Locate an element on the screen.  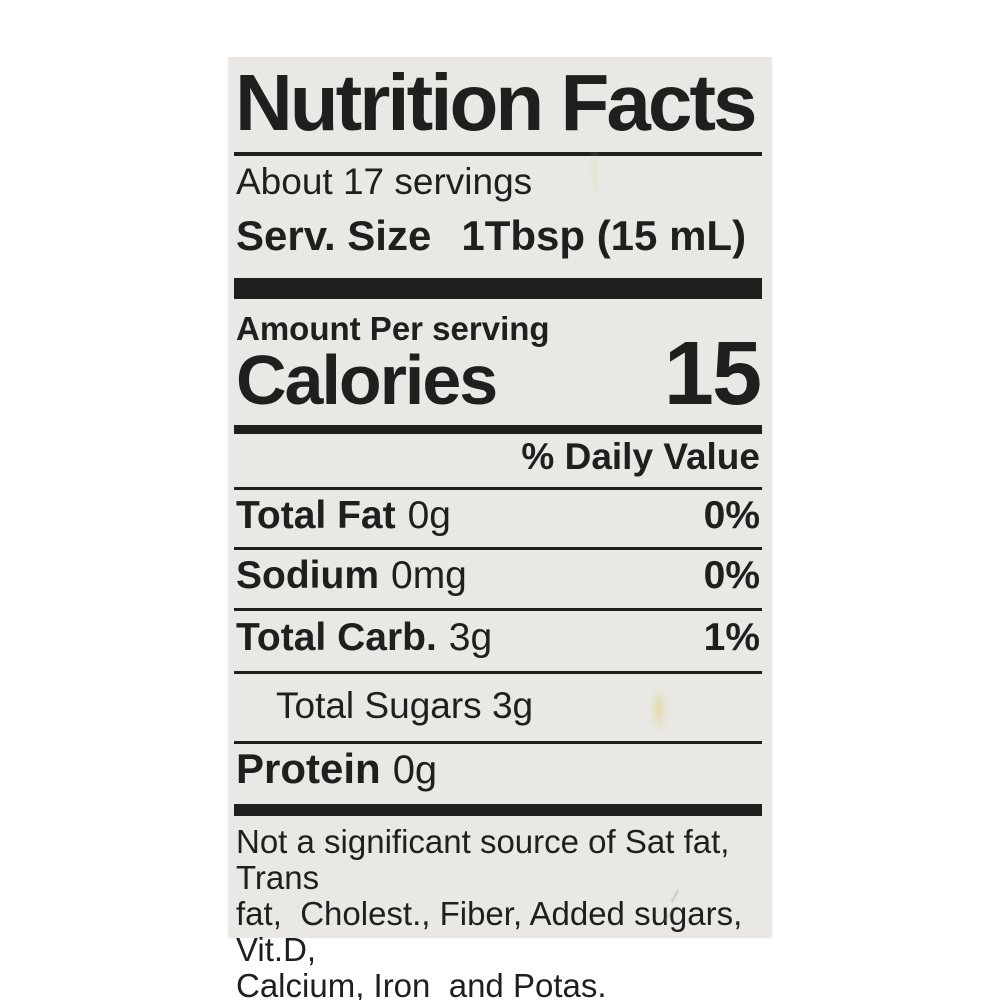
nutrient-row-protein: Protein 0g is located at coordinates (498, 768).